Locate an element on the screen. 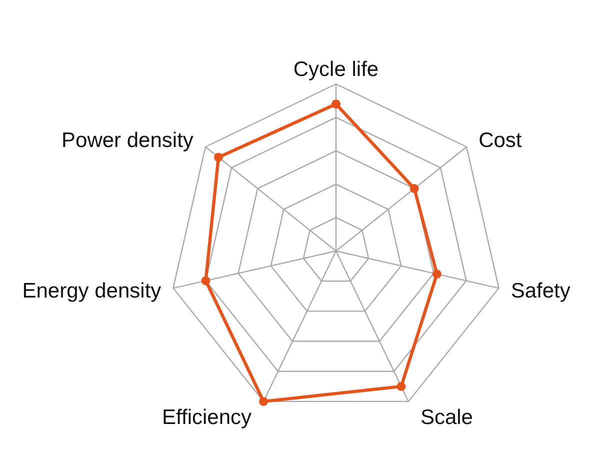  spoke-label: Energy density is located at coordinates (92, 291).